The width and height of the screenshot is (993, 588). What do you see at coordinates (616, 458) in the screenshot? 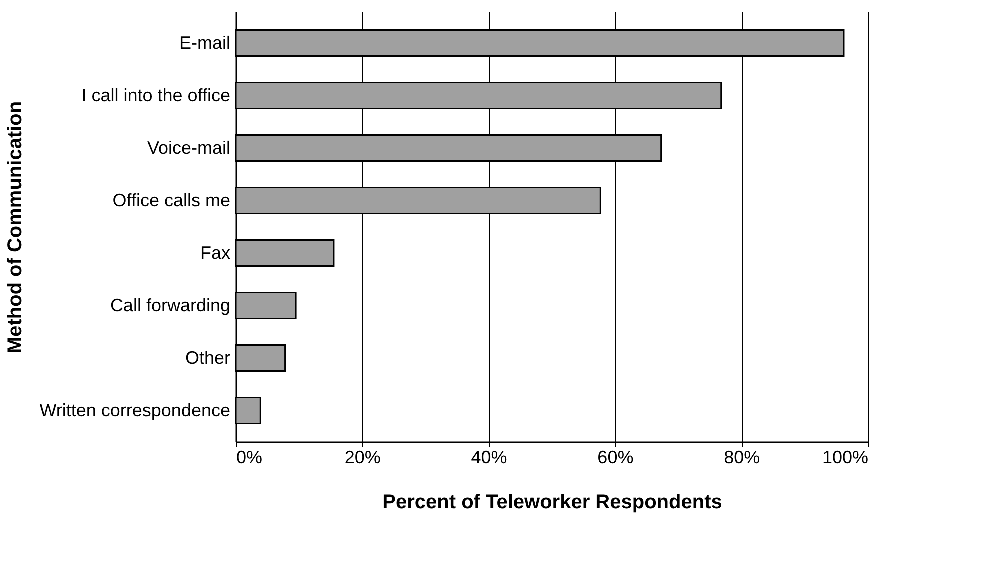
I see `x-tick-label: 60%` at bounding box center [616, 458].